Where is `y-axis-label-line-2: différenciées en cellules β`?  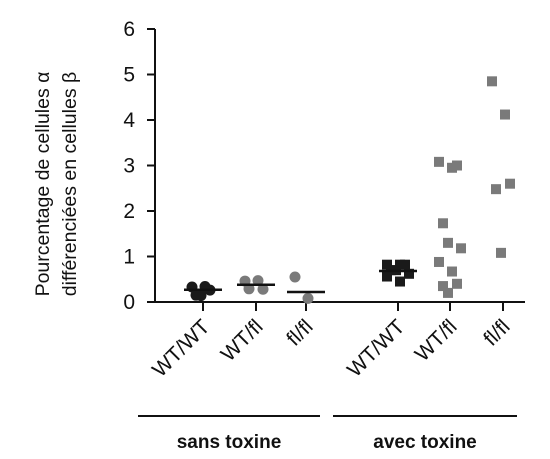 y-axis-label-line-2: différenciées en cellules β is located at coordinates (70, 184).